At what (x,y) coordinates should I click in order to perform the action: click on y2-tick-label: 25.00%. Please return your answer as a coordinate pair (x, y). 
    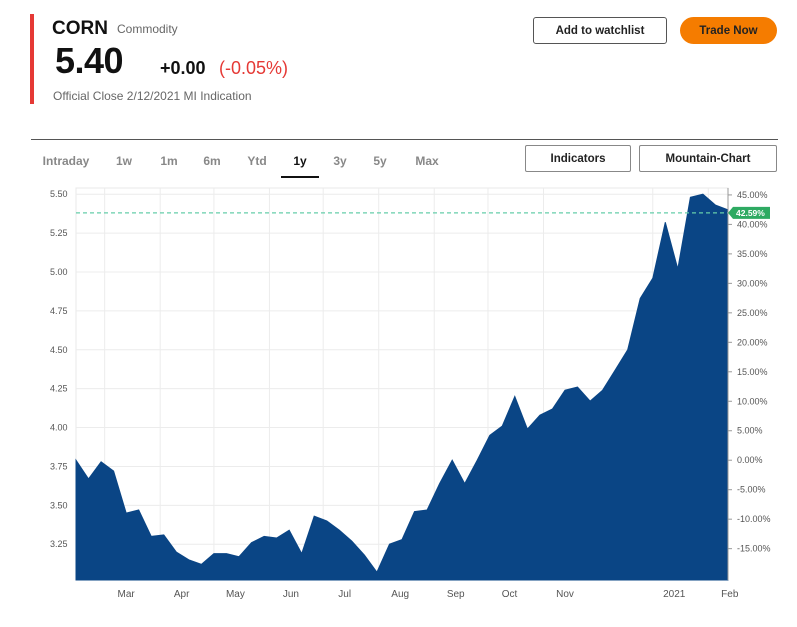
    Looking at the image, I should click on (752, 313).